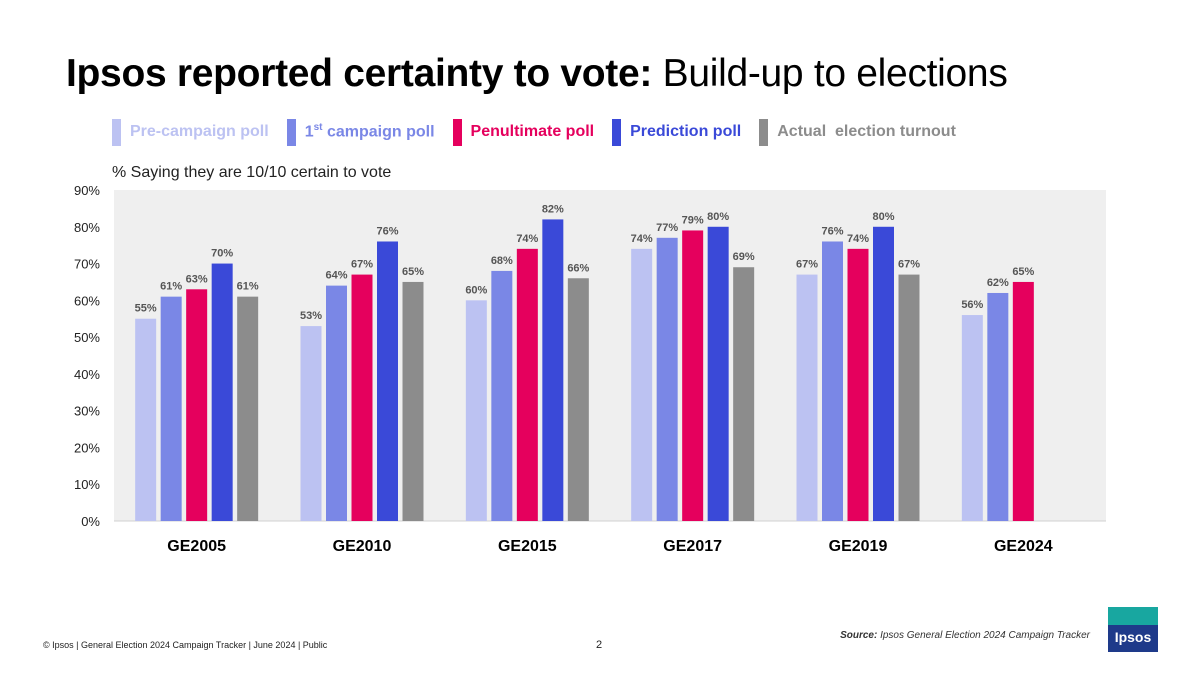  Describe the element at coordinates (866, 131) in the screenshot. I see `legend-label: Actual election turnout` at that location.